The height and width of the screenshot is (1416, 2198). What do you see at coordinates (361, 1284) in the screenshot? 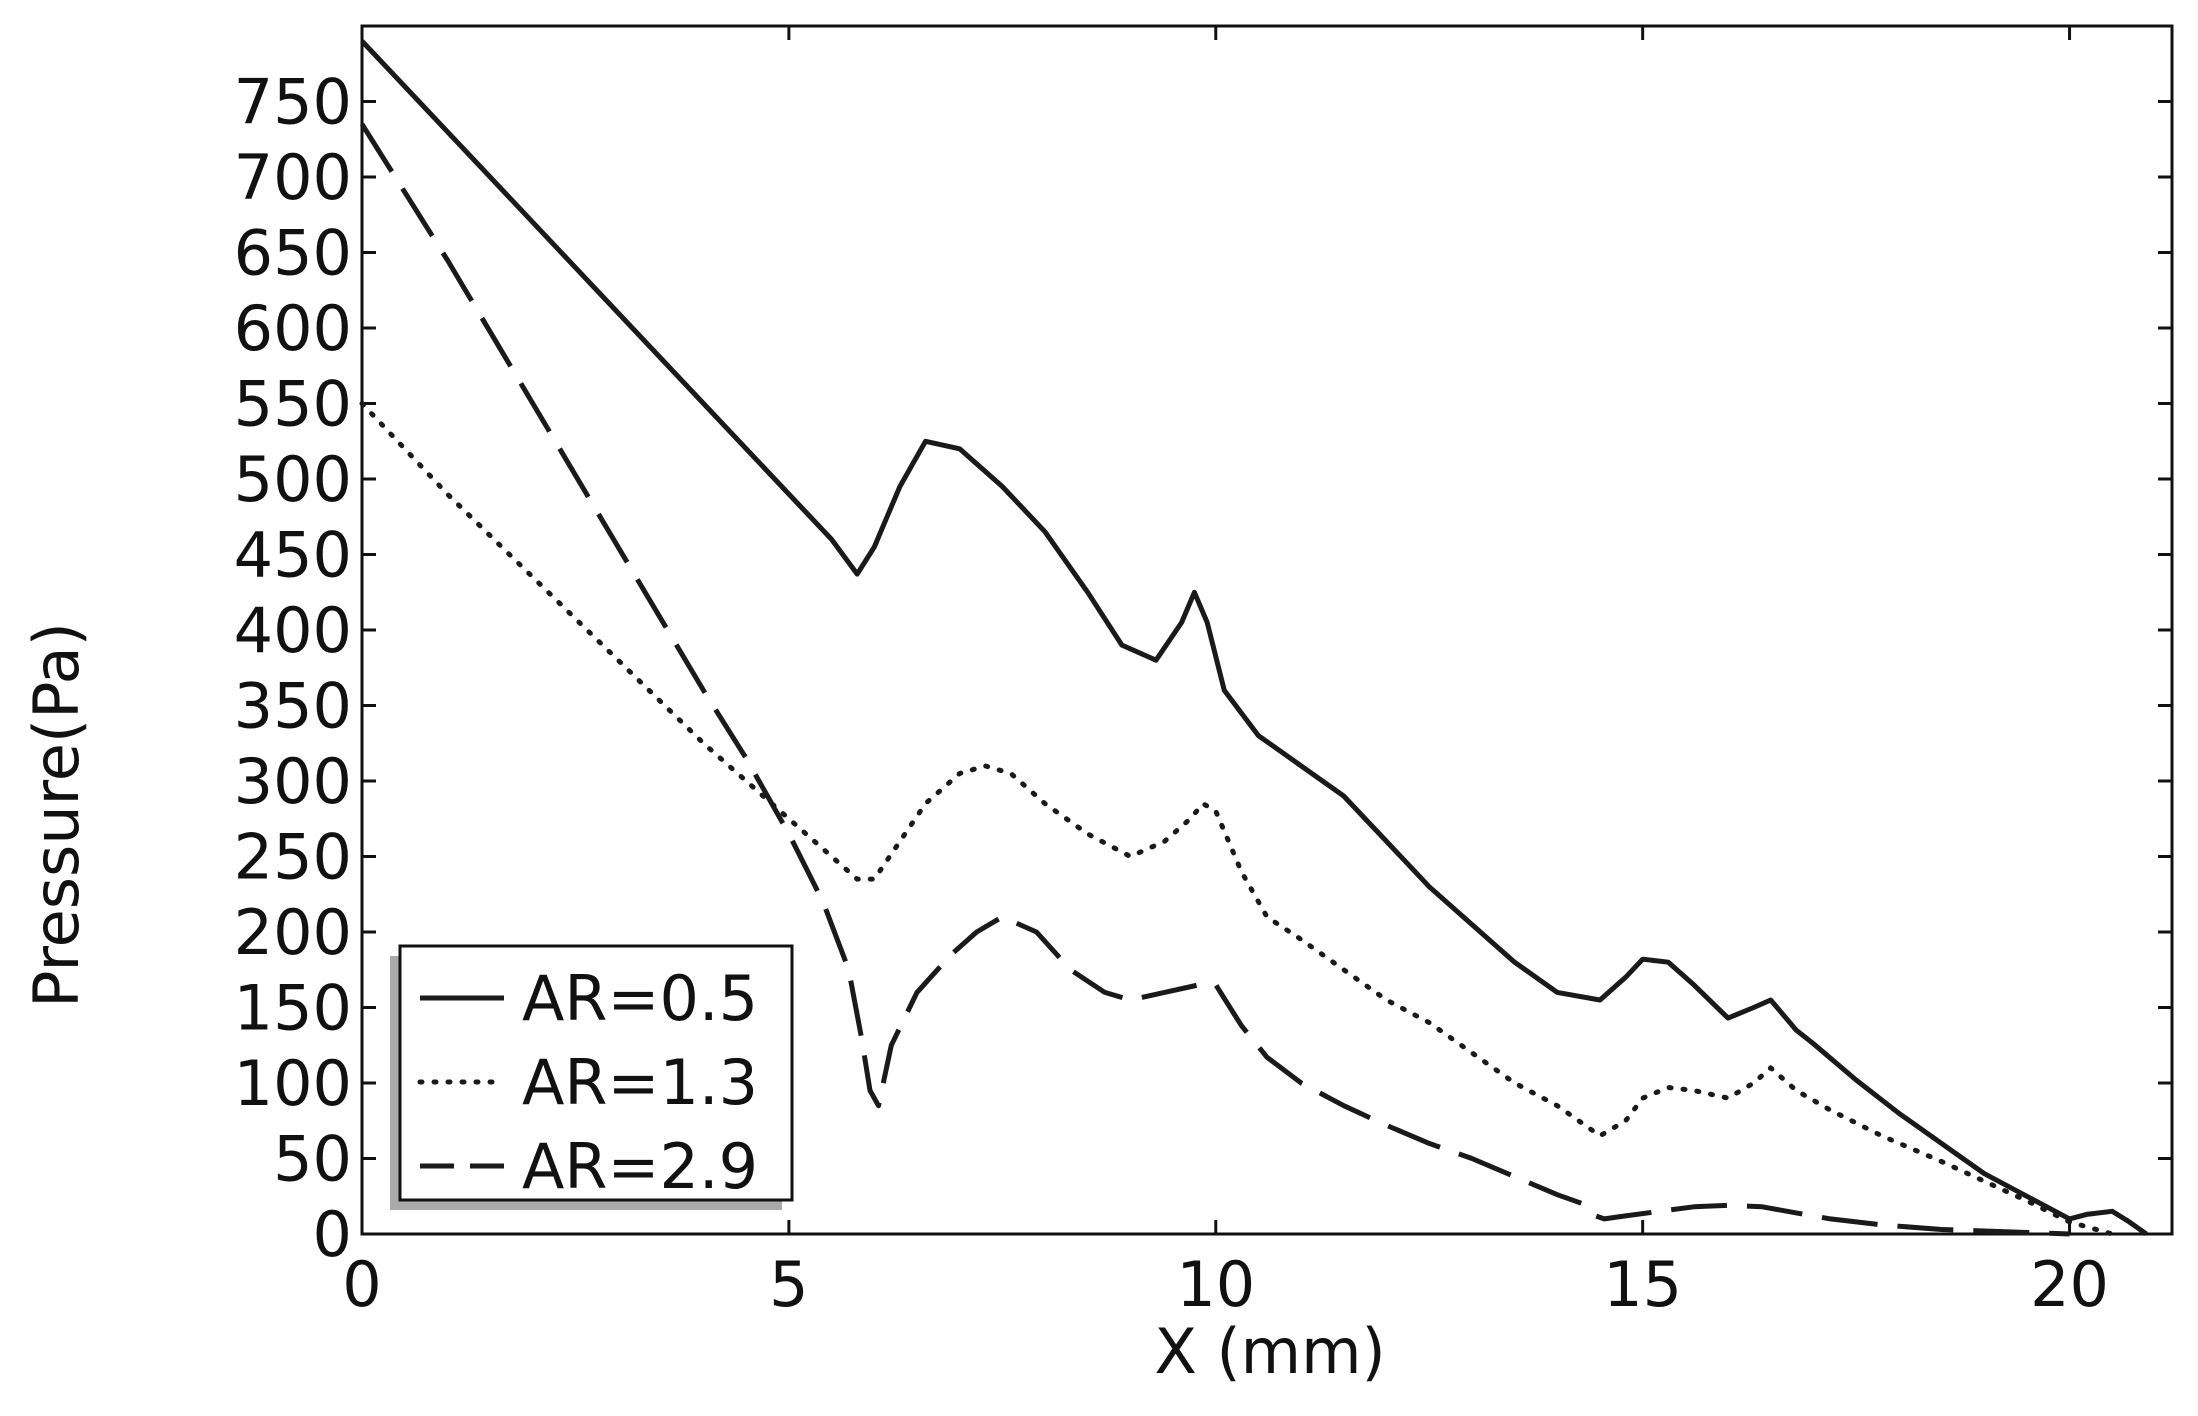
I see `x-tick-label: 0` at bounding box center [361, 1284].